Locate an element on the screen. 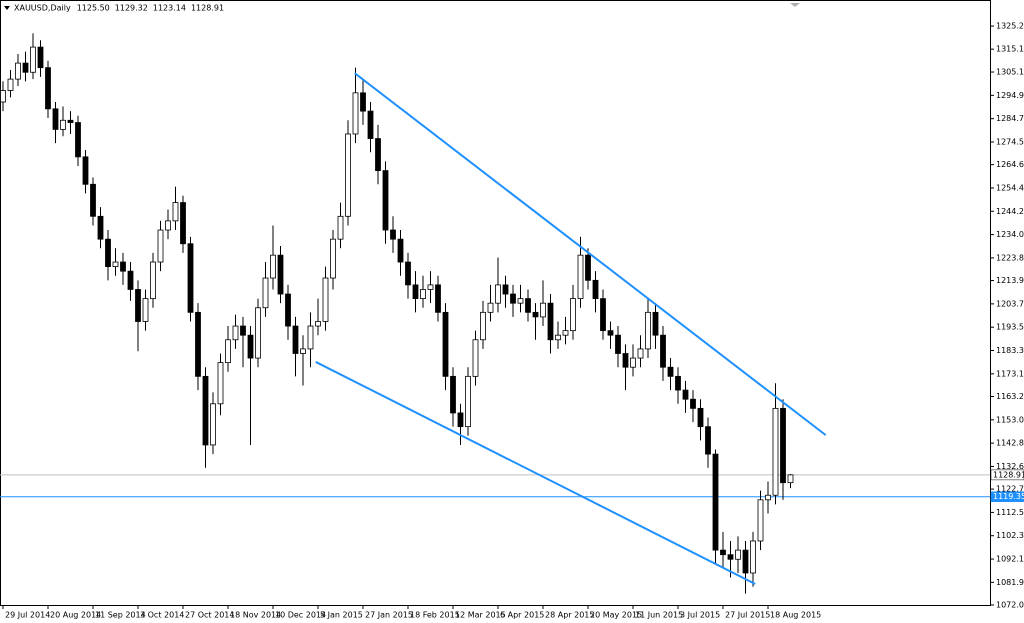 The image size is (1024, 623). y-tick-label: 1122.70 is located at coordinates (1010, 489).